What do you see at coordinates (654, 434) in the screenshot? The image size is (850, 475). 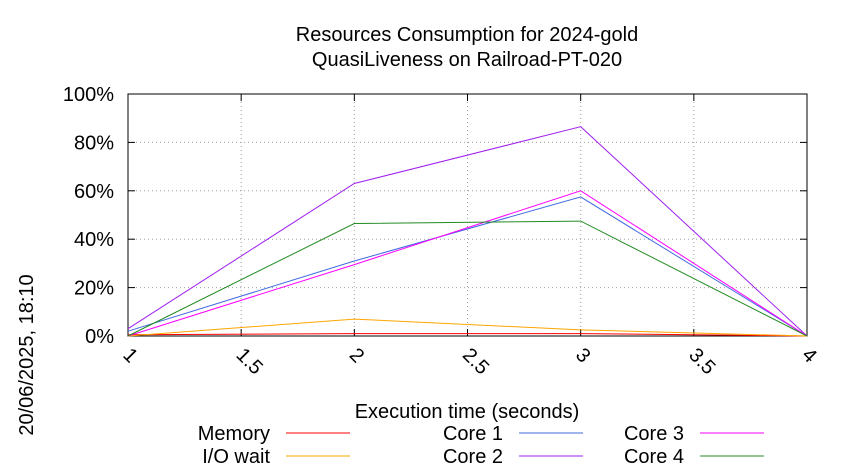 I see `legend-label: Core 3` at bounding box center [654, 434].